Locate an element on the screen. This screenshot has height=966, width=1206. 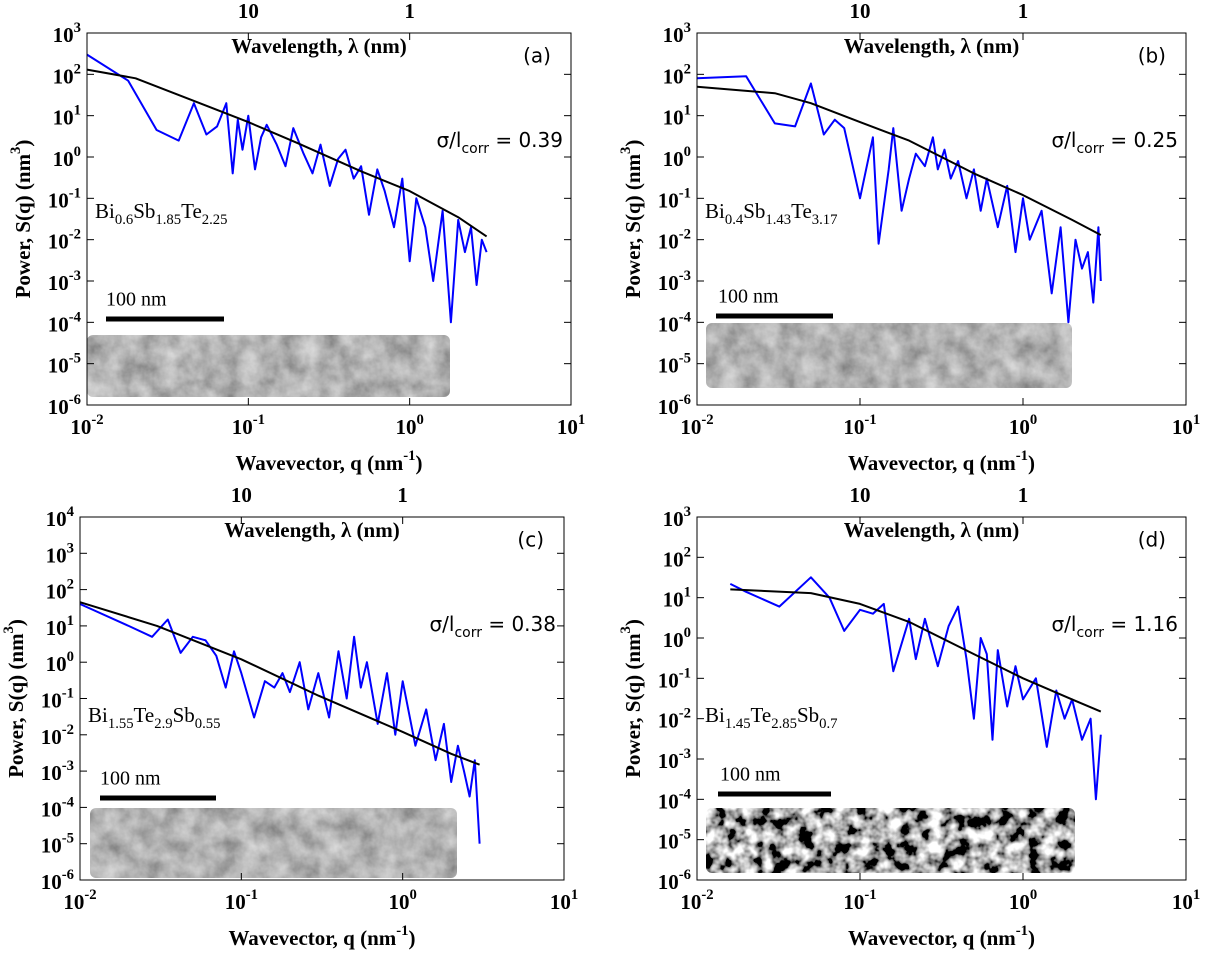
annotation: σ/lcorr = 0.38 is located at coordinates (492, 627).